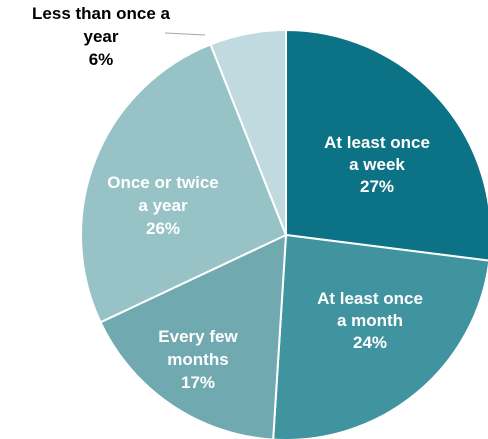  Describe the element at coordinates (101, 36) in the screenshot. I see `slice-category-label: year` at that location.